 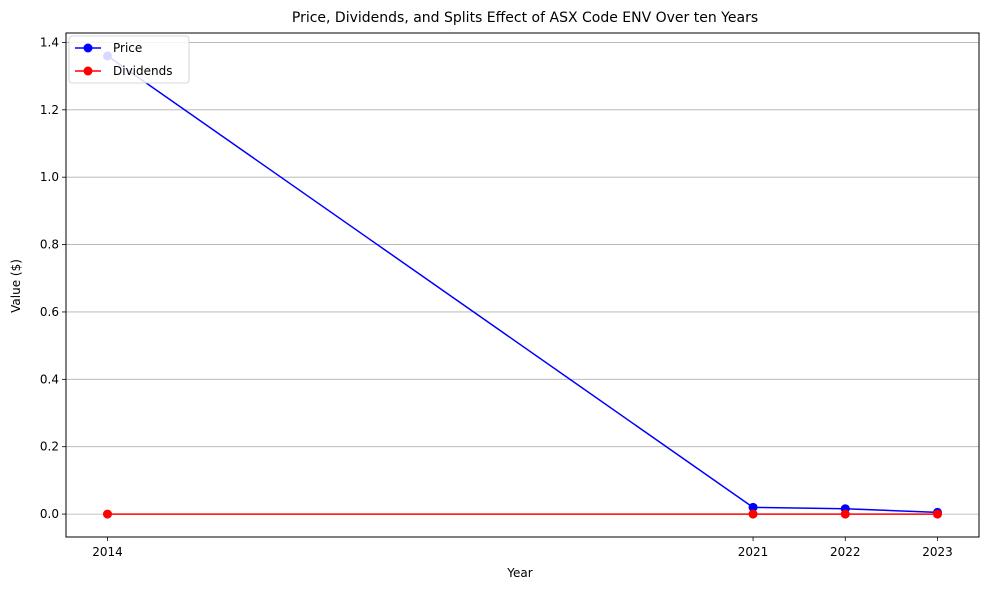 I want to click on x-tick-label: 2014, so click(x=107, y=552).